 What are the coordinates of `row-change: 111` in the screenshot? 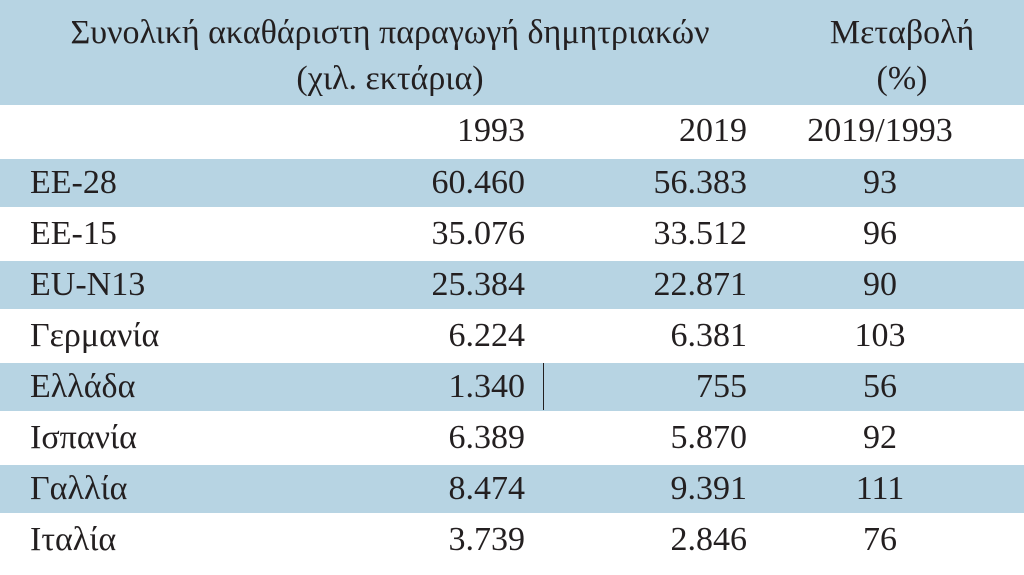 It's located at (880, 488).